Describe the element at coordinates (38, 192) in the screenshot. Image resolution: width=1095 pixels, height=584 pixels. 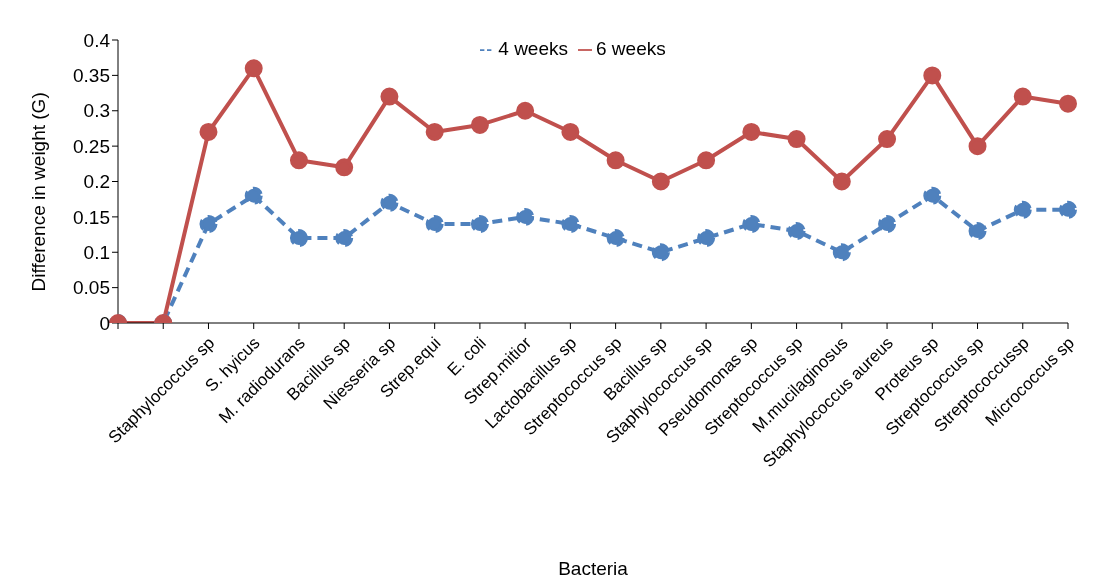
I see `y-axis-title: Difference in weight (G)` at that location.